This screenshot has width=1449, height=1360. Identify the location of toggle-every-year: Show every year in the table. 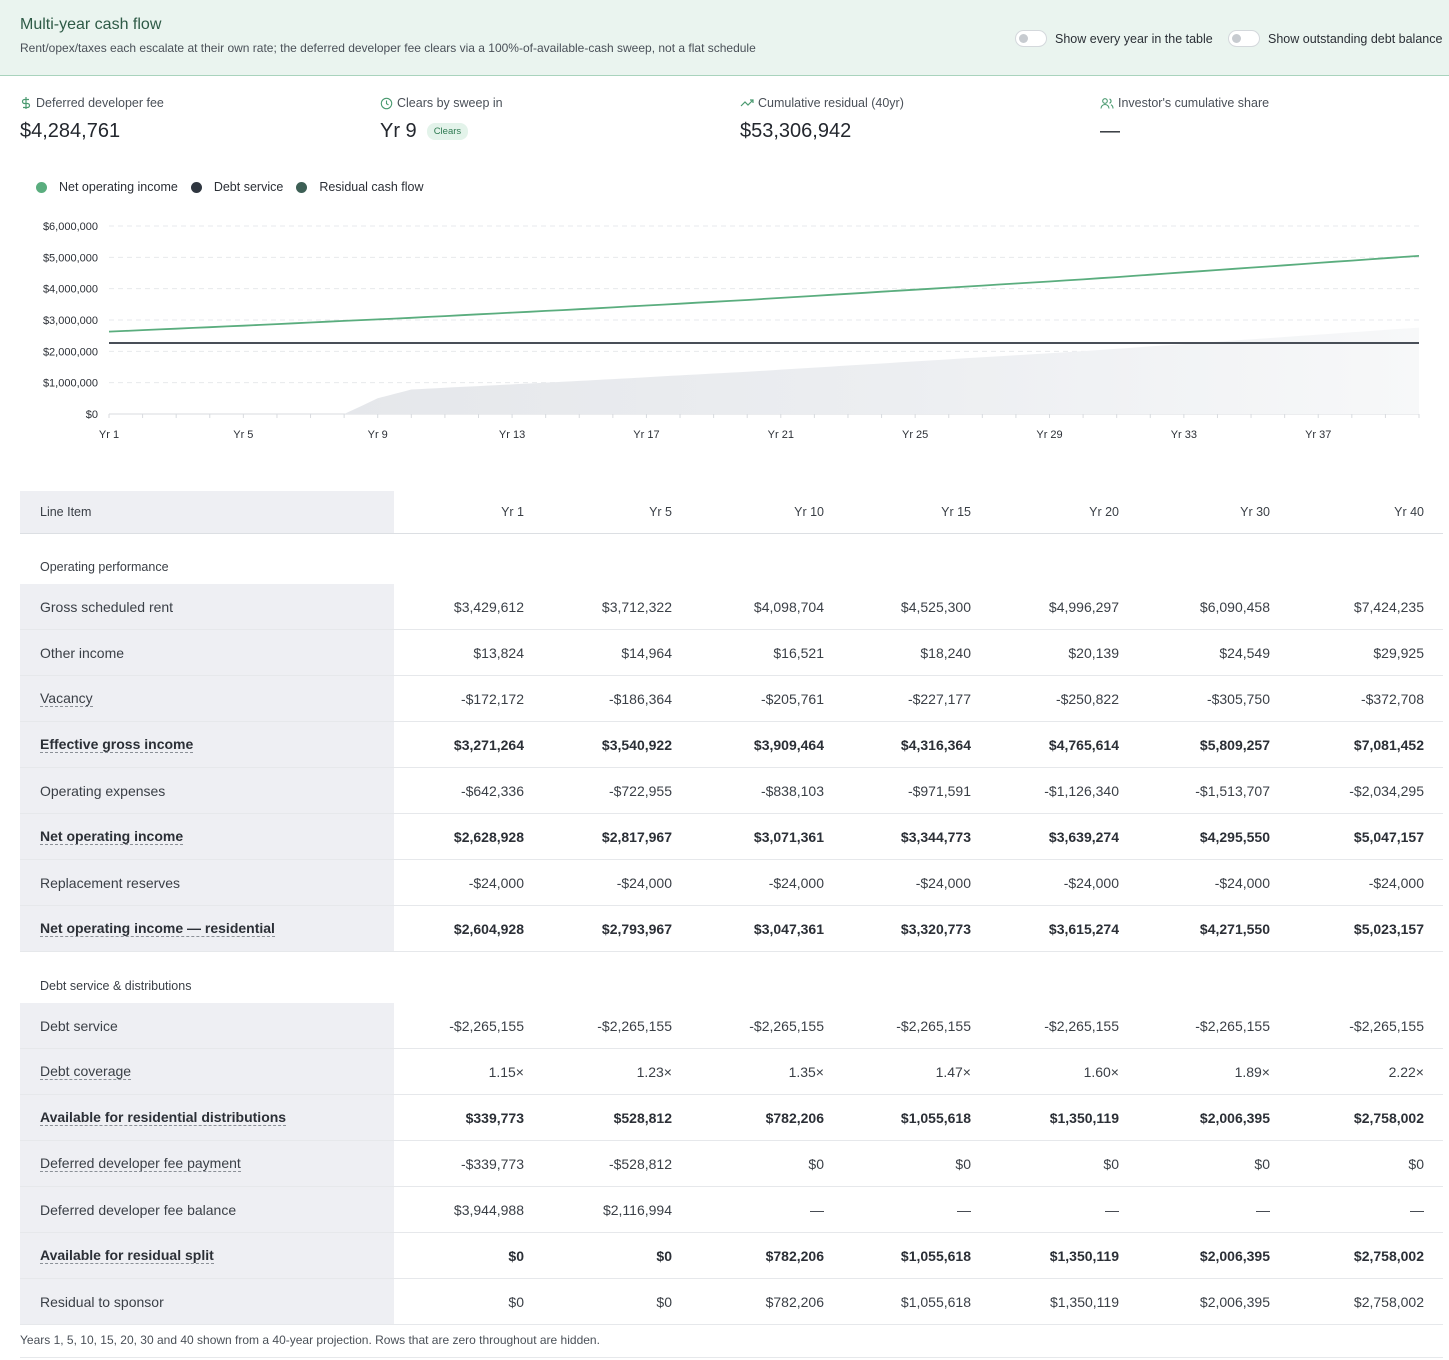
(1114, 38).